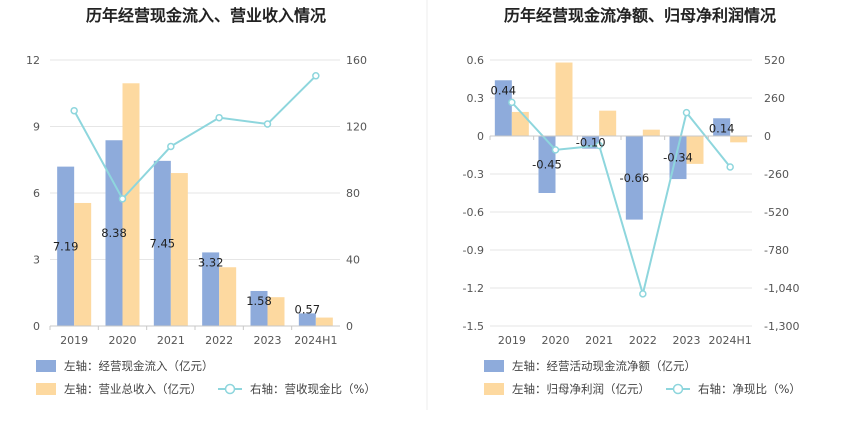 Image resolution: width=850 pixels, height=437 pixels. I want to click on bar-value-label: 0.14, so click(722, 128).